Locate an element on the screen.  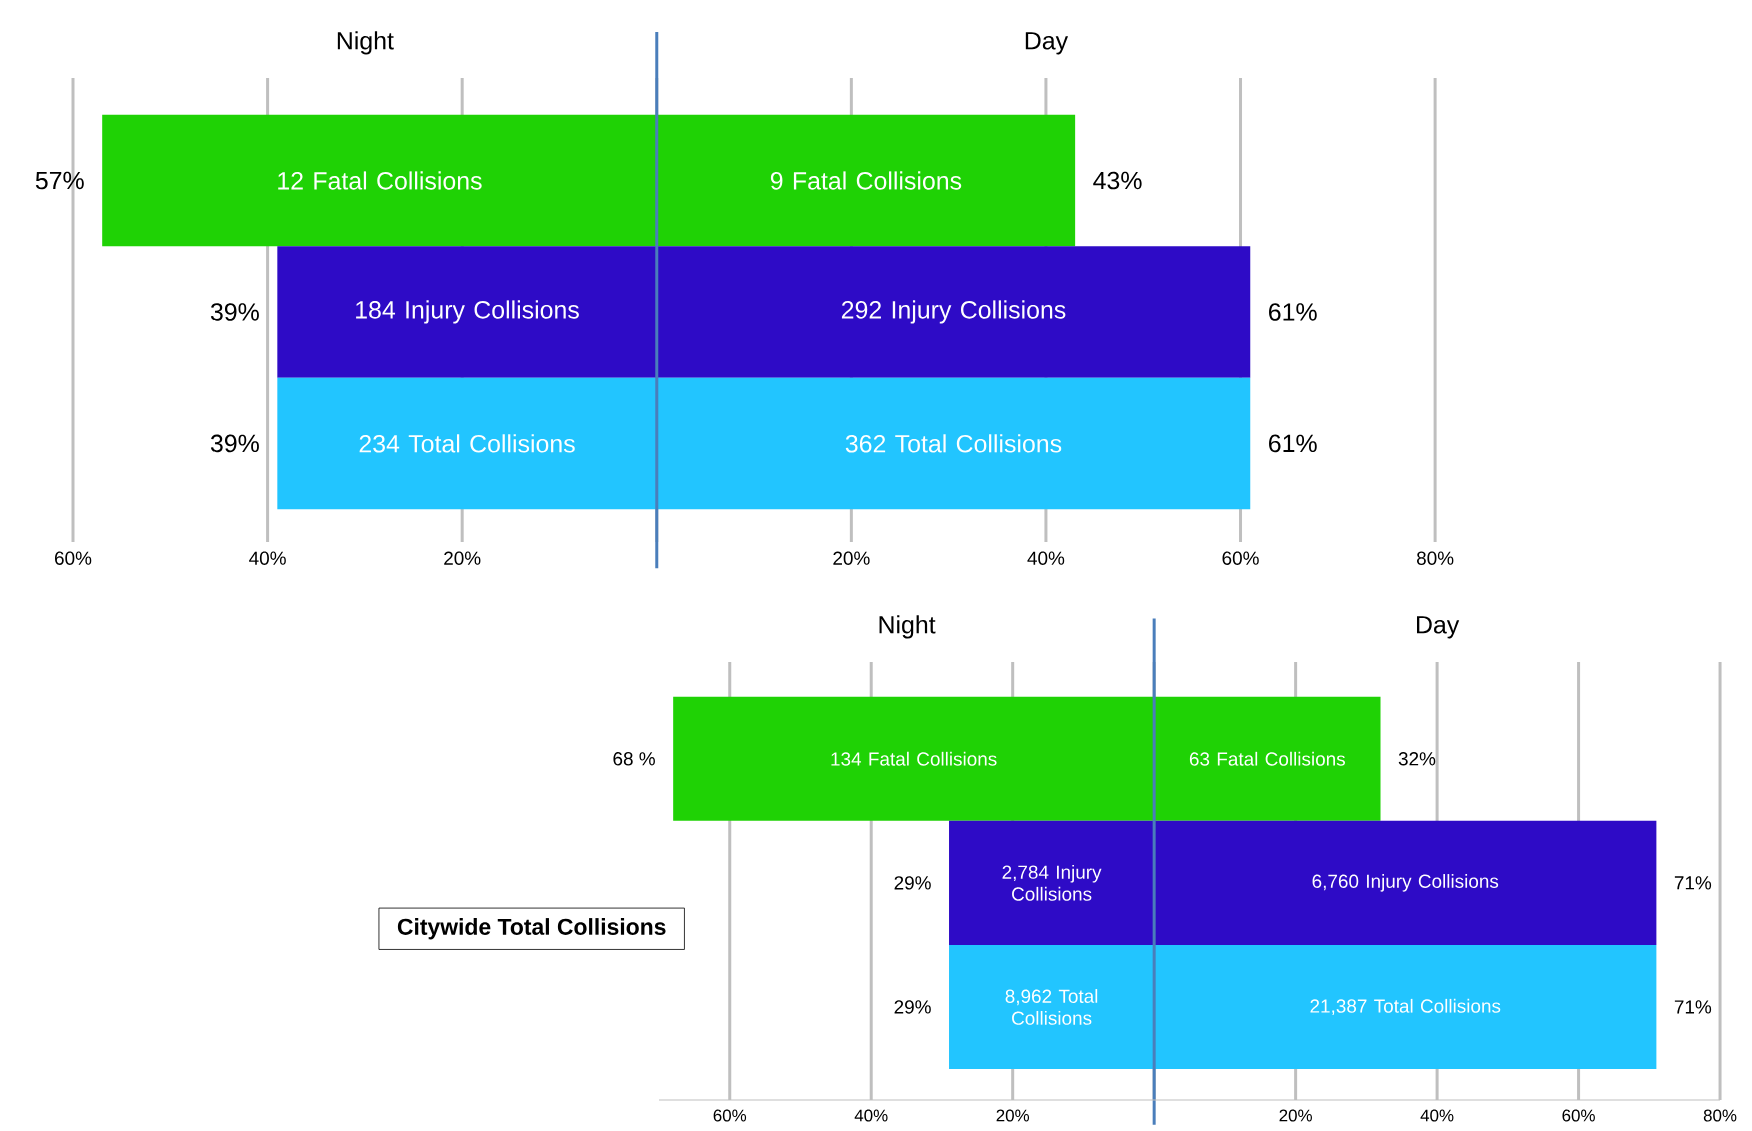
annotation: 21,387 Total Collisions is located at coordinates (1405, 1007).